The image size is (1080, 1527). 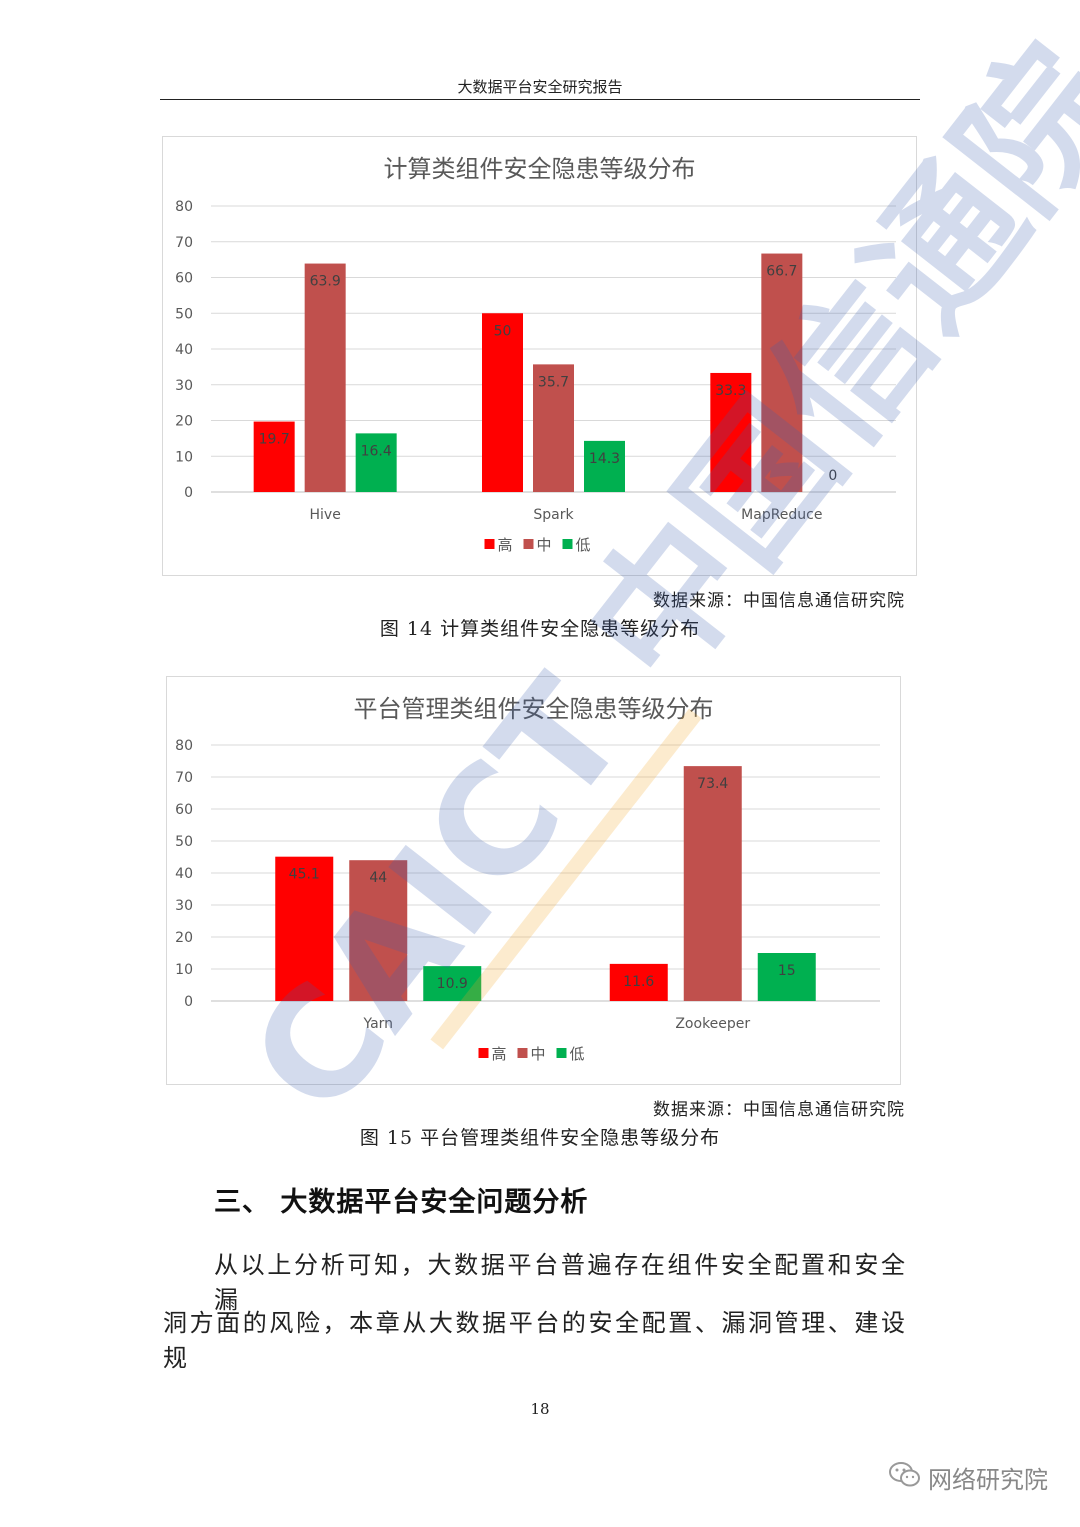 I want to click on data-label: 44, so click(x=378, y=878).